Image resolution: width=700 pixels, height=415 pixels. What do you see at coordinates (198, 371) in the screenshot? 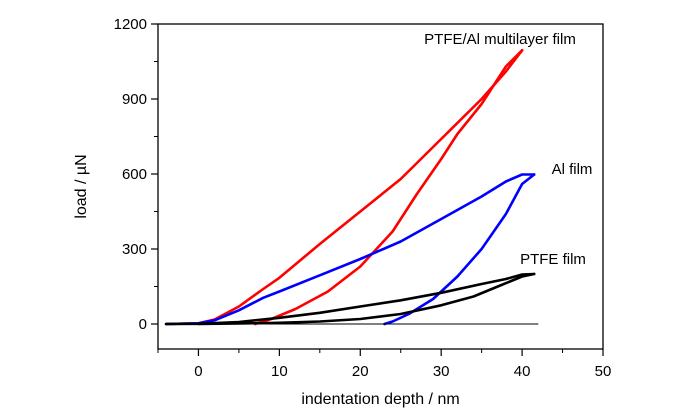
I see `x-tick-label: 0` at bounding box center [198, 371].